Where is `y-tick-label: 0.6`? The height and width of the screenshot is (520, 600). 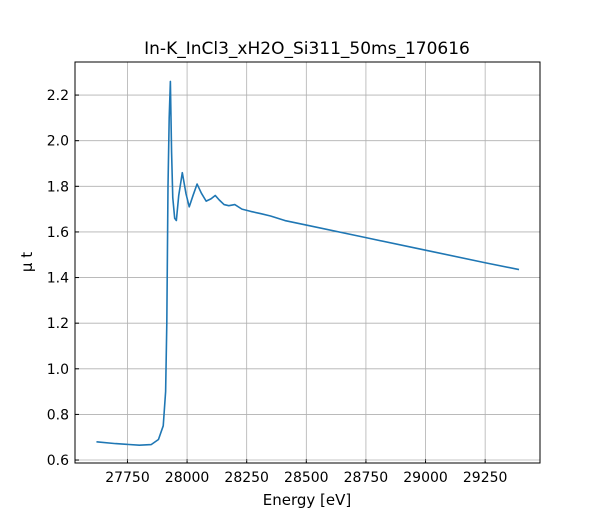
y-tick-label: 0.6 is located at coordinates (58, 461).